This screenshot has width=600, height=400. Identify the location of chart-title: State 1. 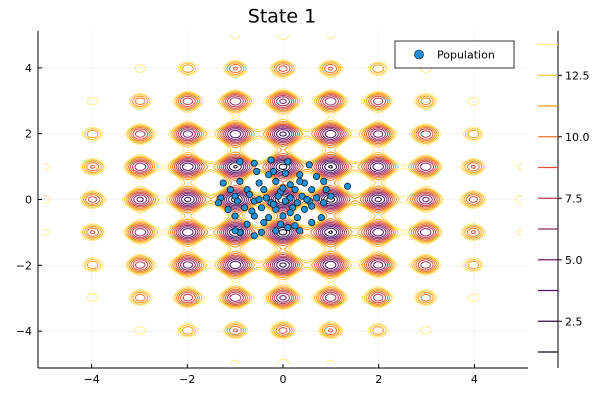
(282, 17).